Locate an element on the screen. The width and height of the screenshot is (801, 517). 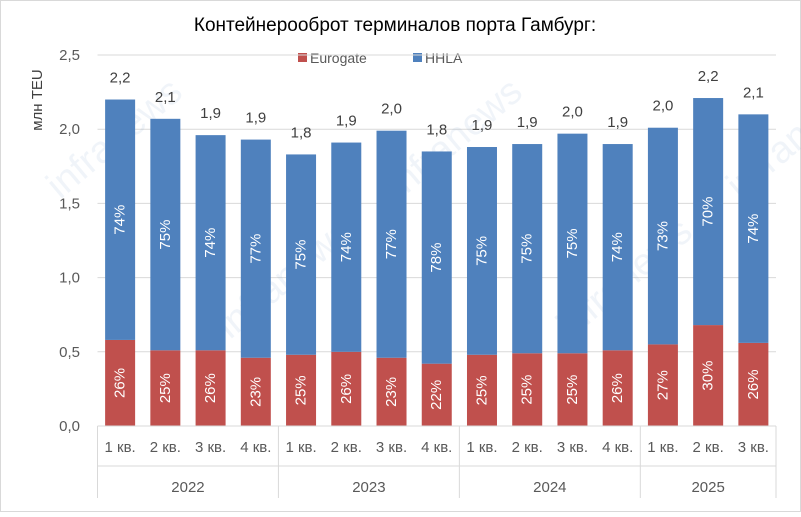
legend-label-hhla: HHLA is located at coordinates (444, 58).